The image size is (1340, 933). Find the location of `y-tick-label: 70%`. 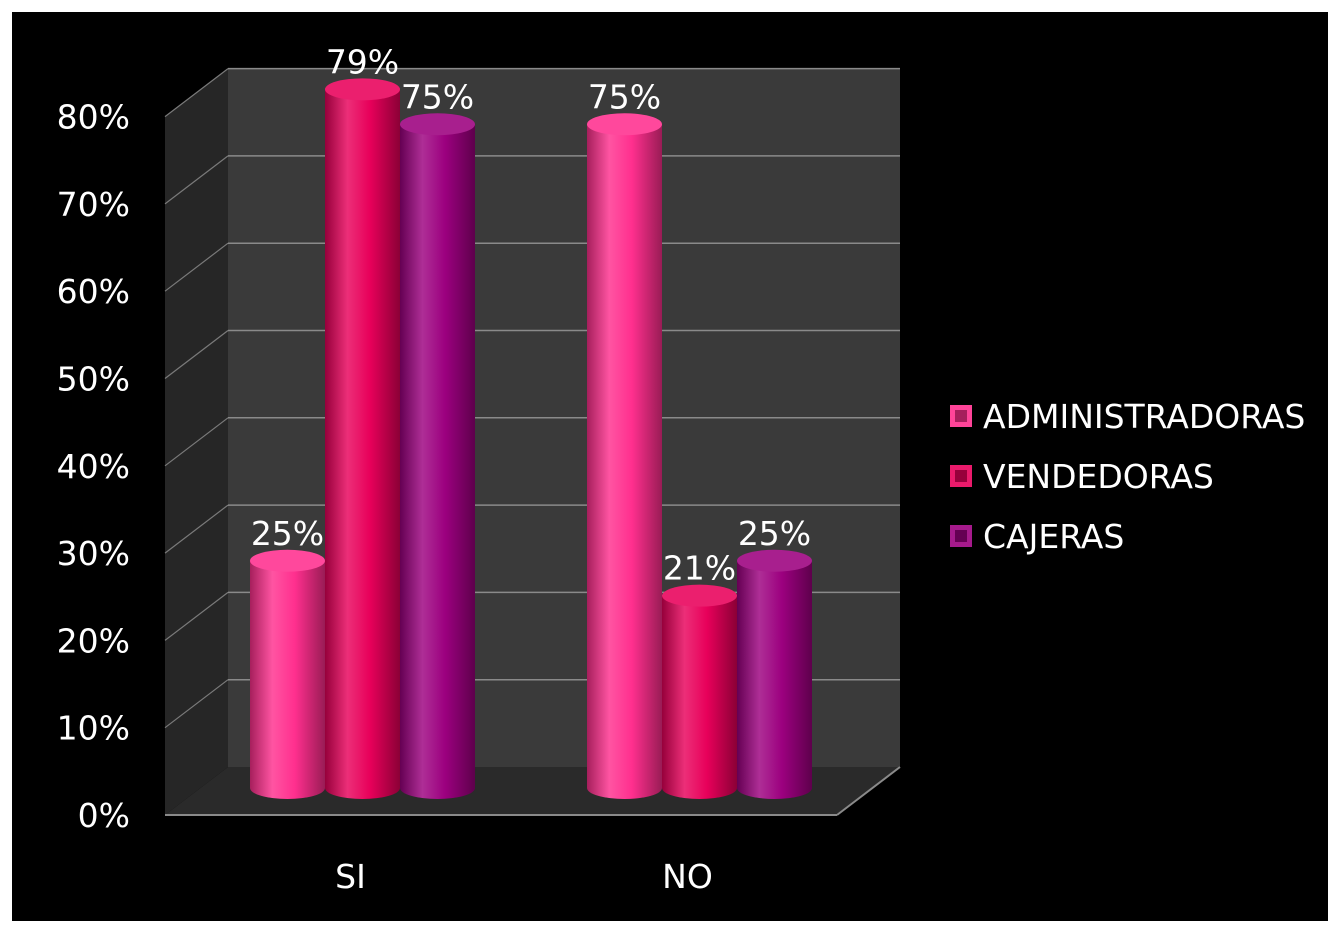

y-tick-label: 70% is located at coordinates (93, 204).